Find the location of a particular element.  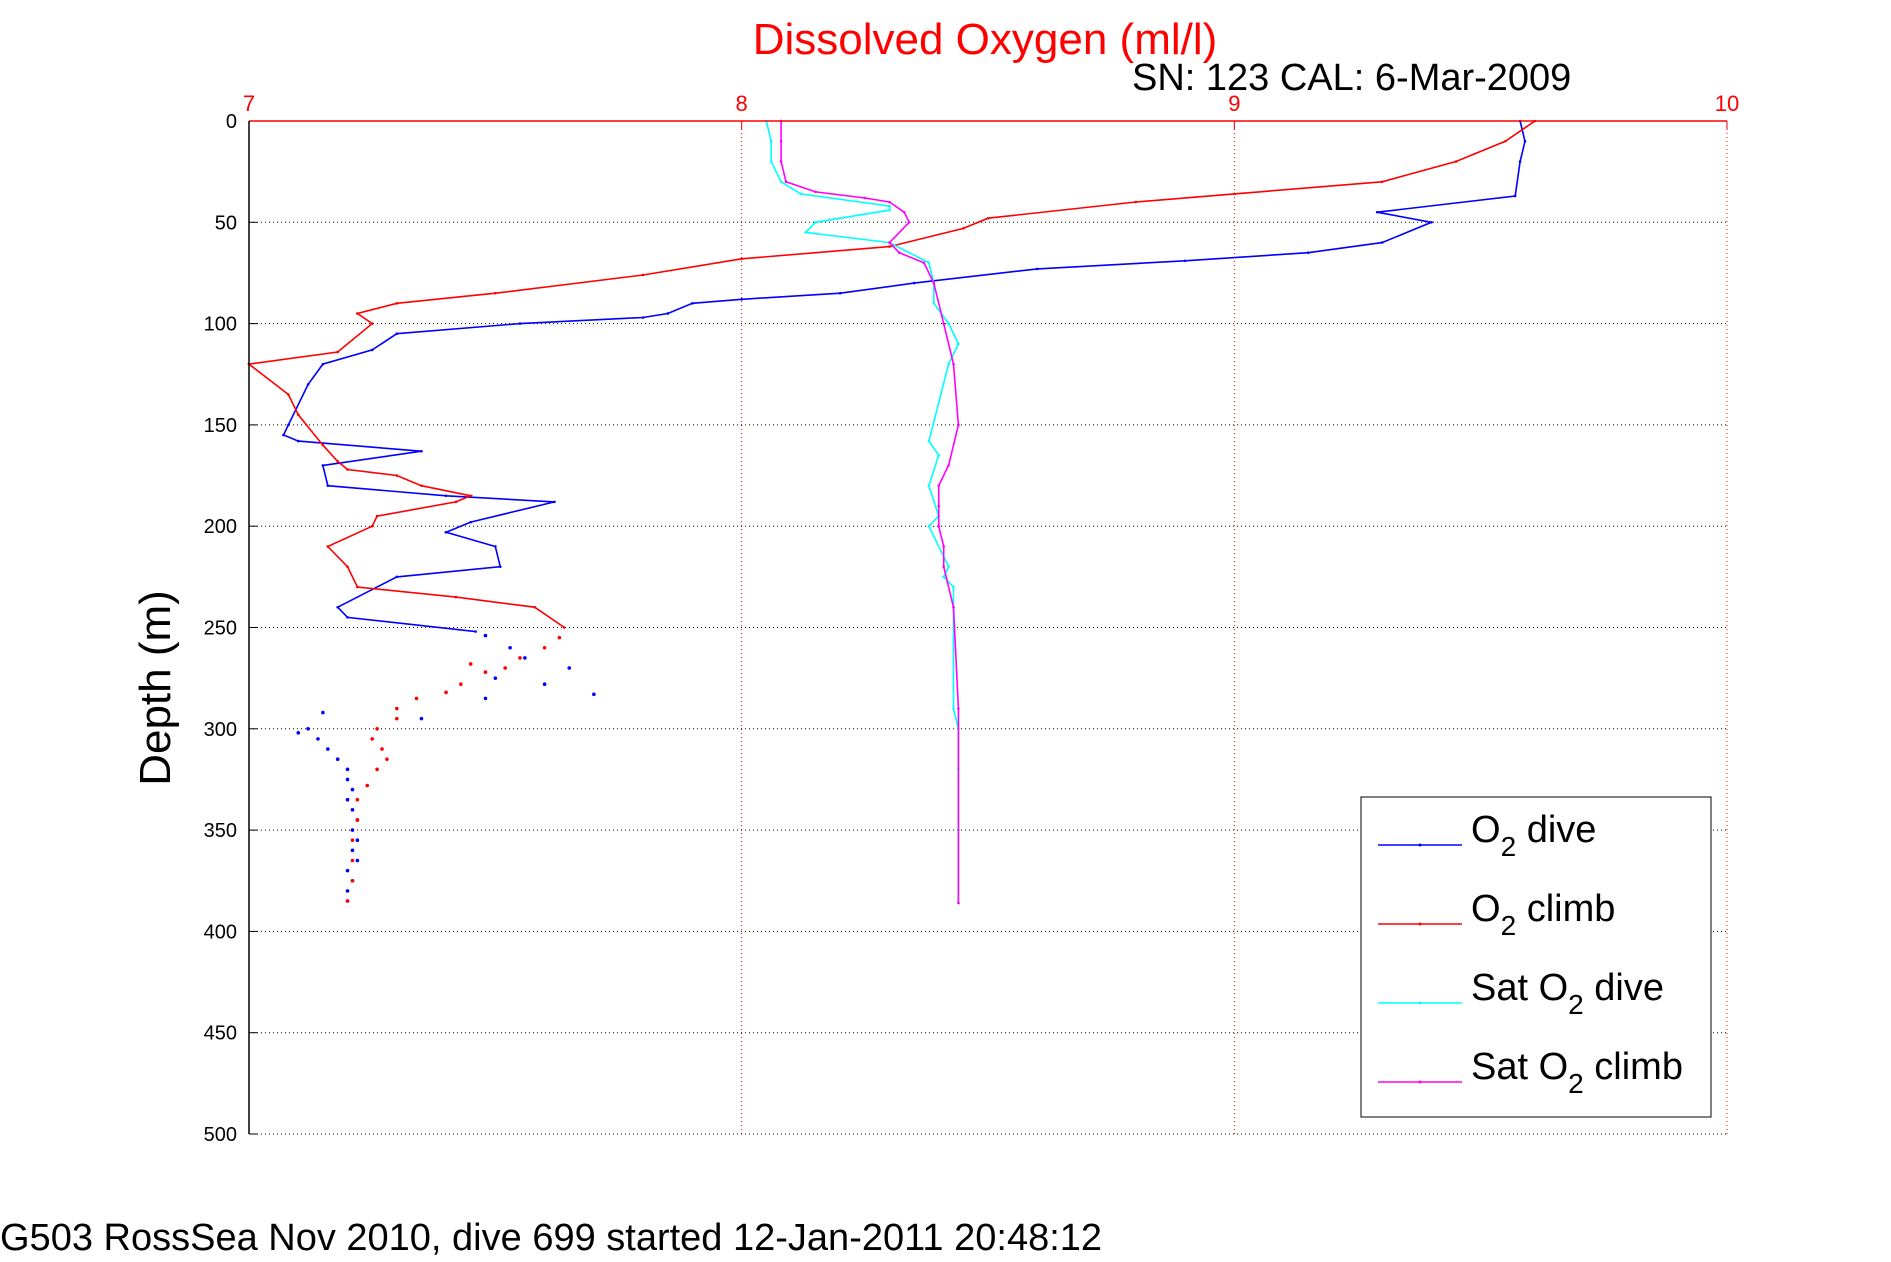

legend-label-o2_climb: O2 climb is located at coordinates (1543, 914).